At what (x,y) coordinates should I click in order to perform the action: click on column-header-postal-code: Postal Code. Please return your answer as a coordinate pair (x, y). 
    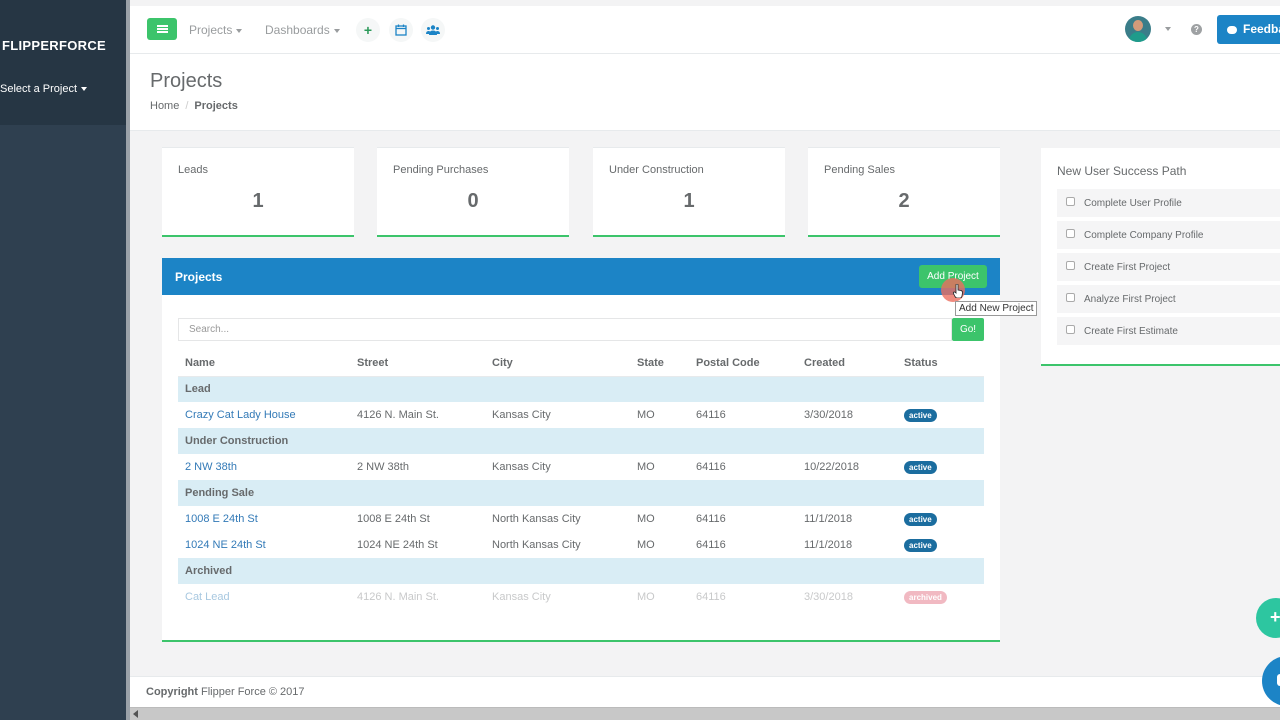
    Looking at the image, I should click on (743, 363).